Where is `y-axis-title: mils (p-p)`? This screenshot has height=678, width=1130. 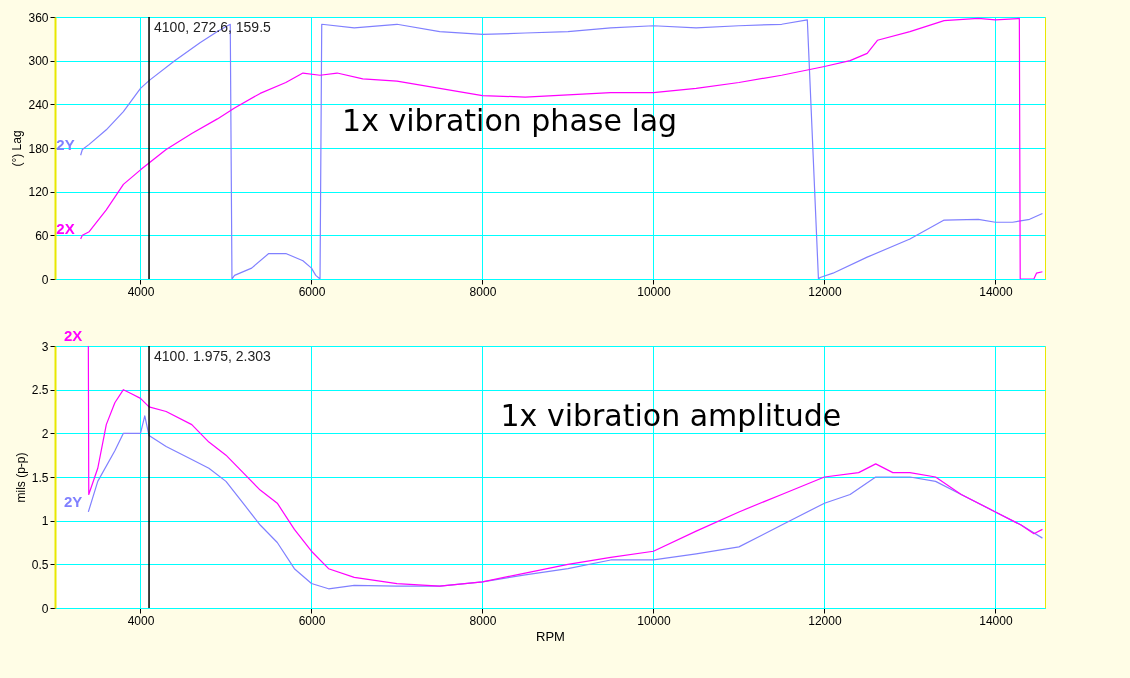 y-axis-title: mils (p-p) is located at coordinates (20, 477).